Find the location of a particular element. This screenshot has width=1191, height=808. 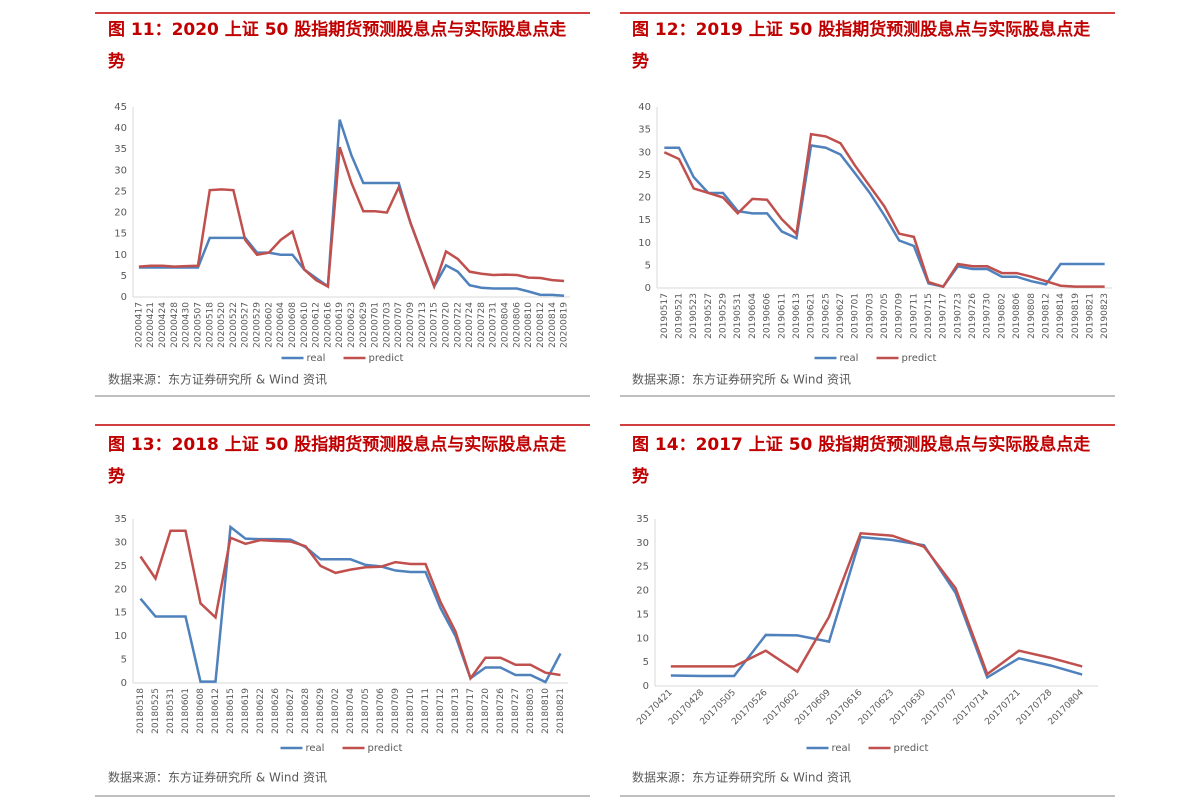

chart-title: 图 14：2017 上证 50 股指期货预测股息点与实际股息点走势 is located at coordinates (861, 461).